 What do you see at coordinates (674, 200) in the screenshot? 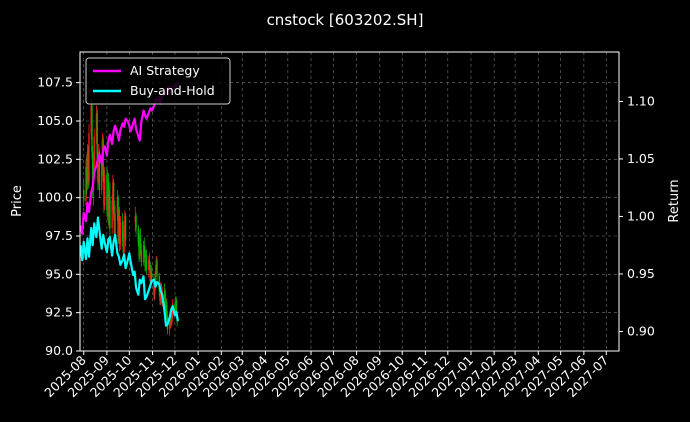
I see `y2-axis-label: Return` at bounding box center [674, 200].